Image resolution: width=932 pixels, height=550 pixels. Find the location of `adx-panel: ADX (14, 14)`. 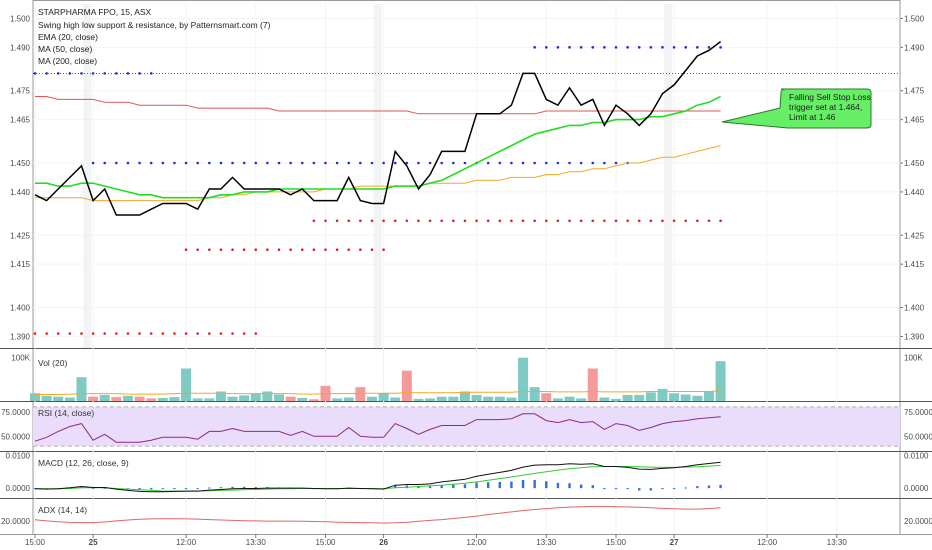

adx-panel: ADX (14, 14) is located at coordinates (377, 514).